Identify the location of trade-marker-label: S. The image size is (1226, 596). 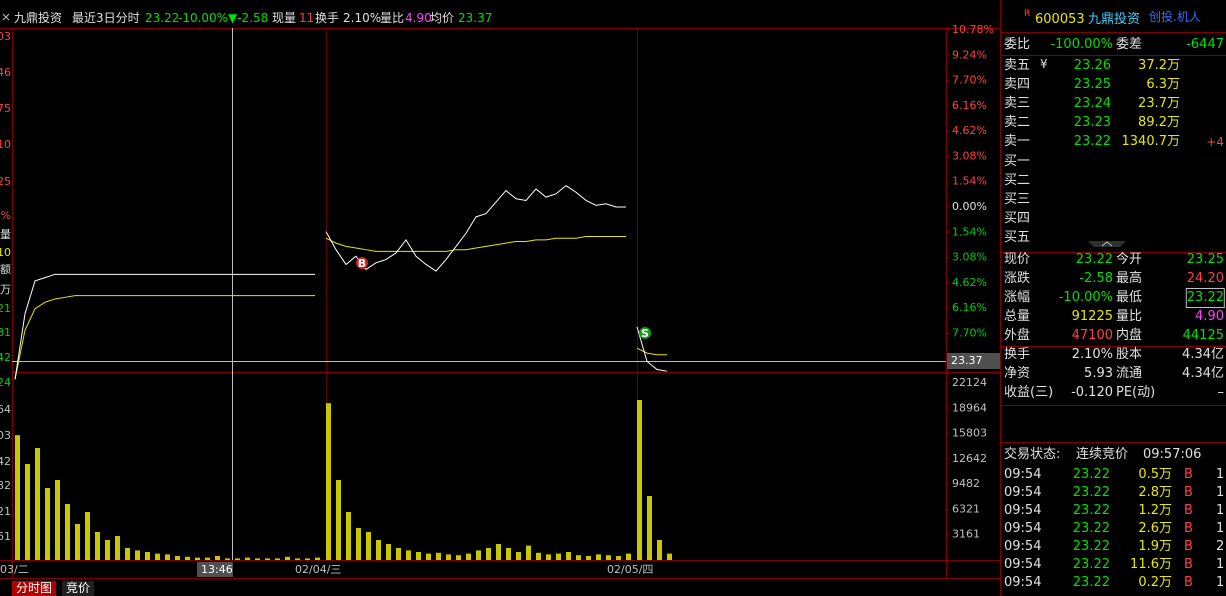
(645, 333).